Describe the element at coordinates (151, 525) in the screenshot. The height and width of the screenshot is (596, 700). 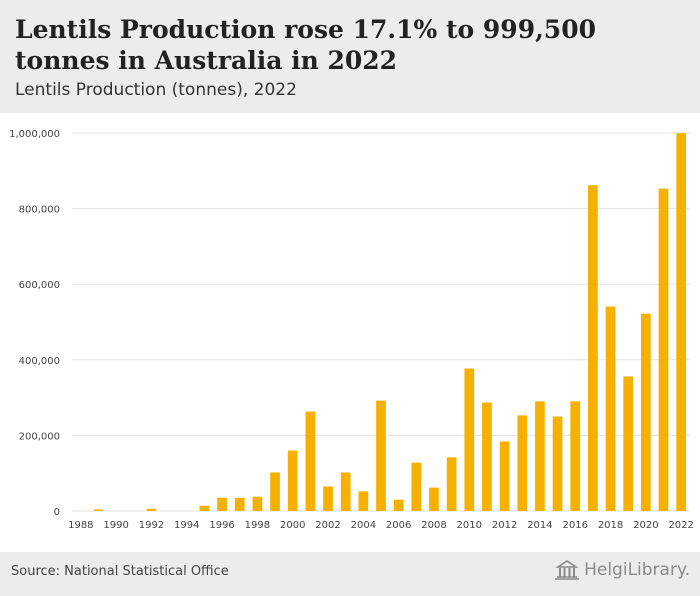
I see `x-tick-label: 1992` at that location.